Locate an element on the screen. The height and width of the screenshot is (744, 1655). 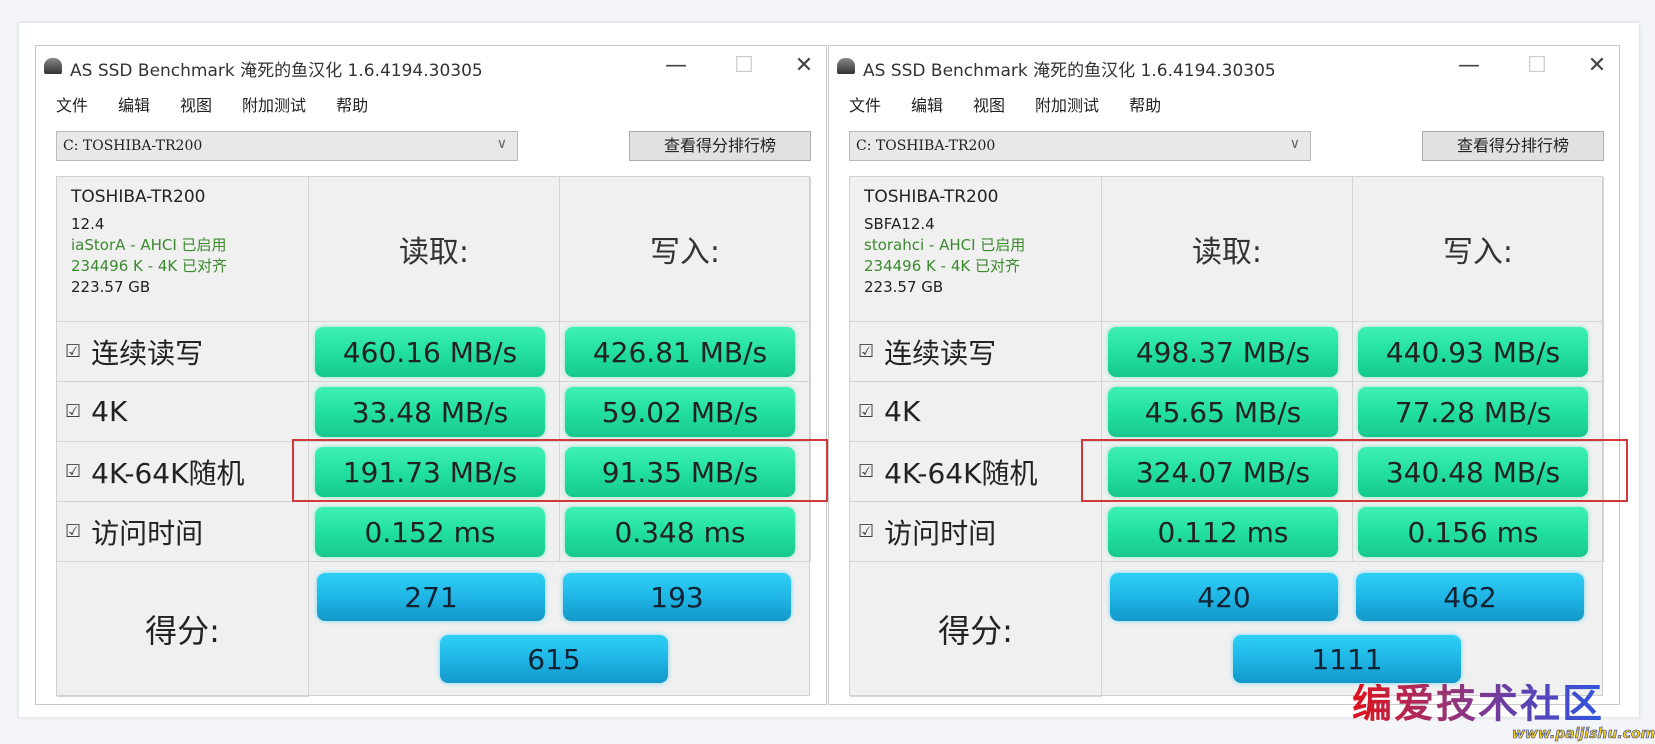
read-value: 498.37 MB/s is located at coordinates (1223, 352).